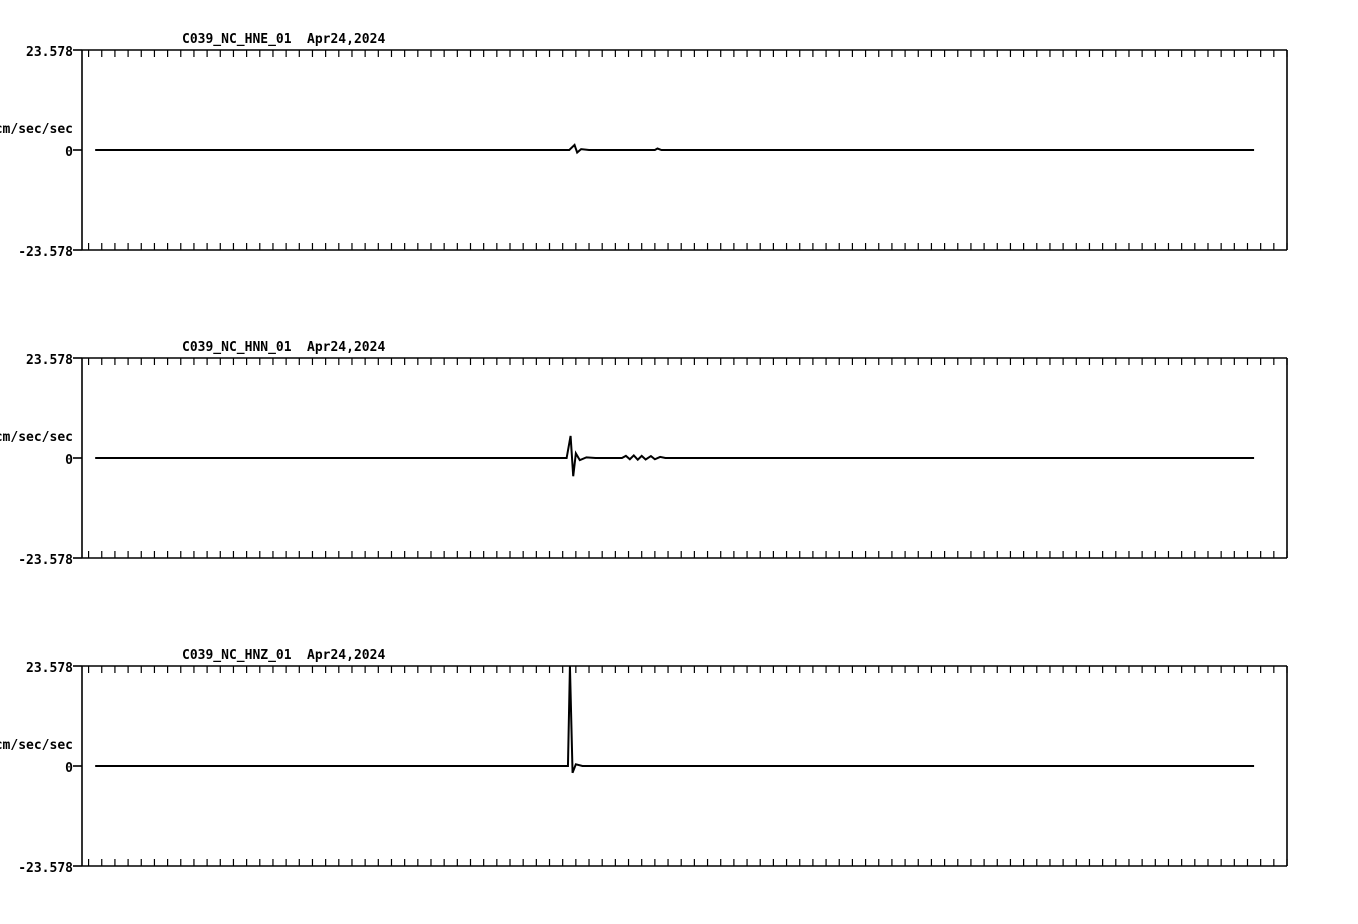 The width and height of the screenshot is (1358, 924). I want to click on panel-hne-axis-unit-label: cm/sec/sec, so click(36, 129).